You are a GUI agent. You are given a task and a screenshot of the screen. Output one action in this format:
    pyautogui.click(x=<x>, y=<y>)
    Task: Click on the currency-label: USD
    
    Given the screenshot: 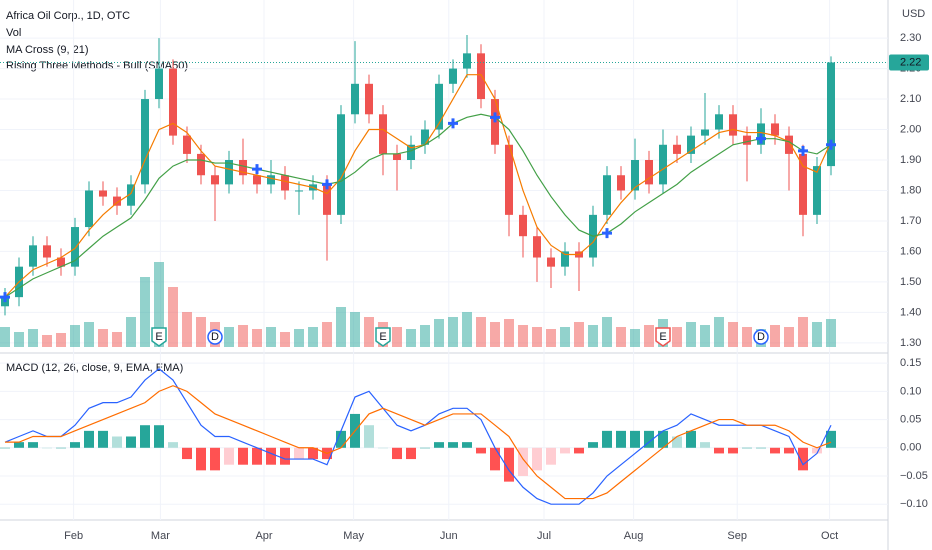 What is the action you would take?
    pyautogui.click(x=913, y=14)
    